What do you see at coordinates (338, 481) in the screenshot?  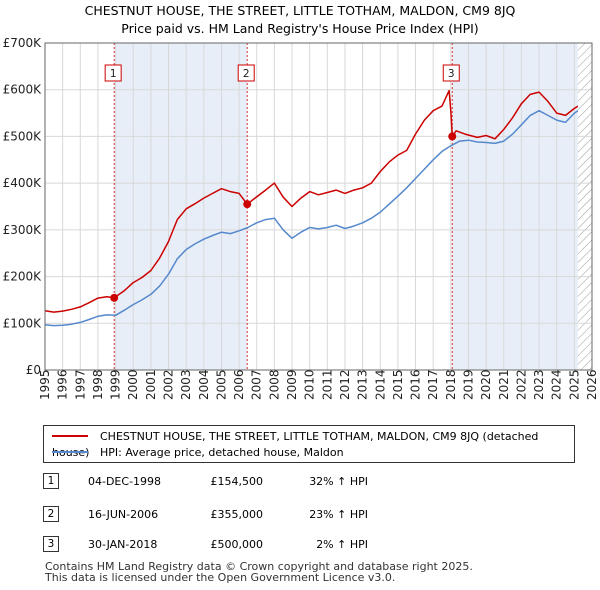 I see `sale-hpi-diff: 32% ↑ HPI` at bounding box center [338, 481].